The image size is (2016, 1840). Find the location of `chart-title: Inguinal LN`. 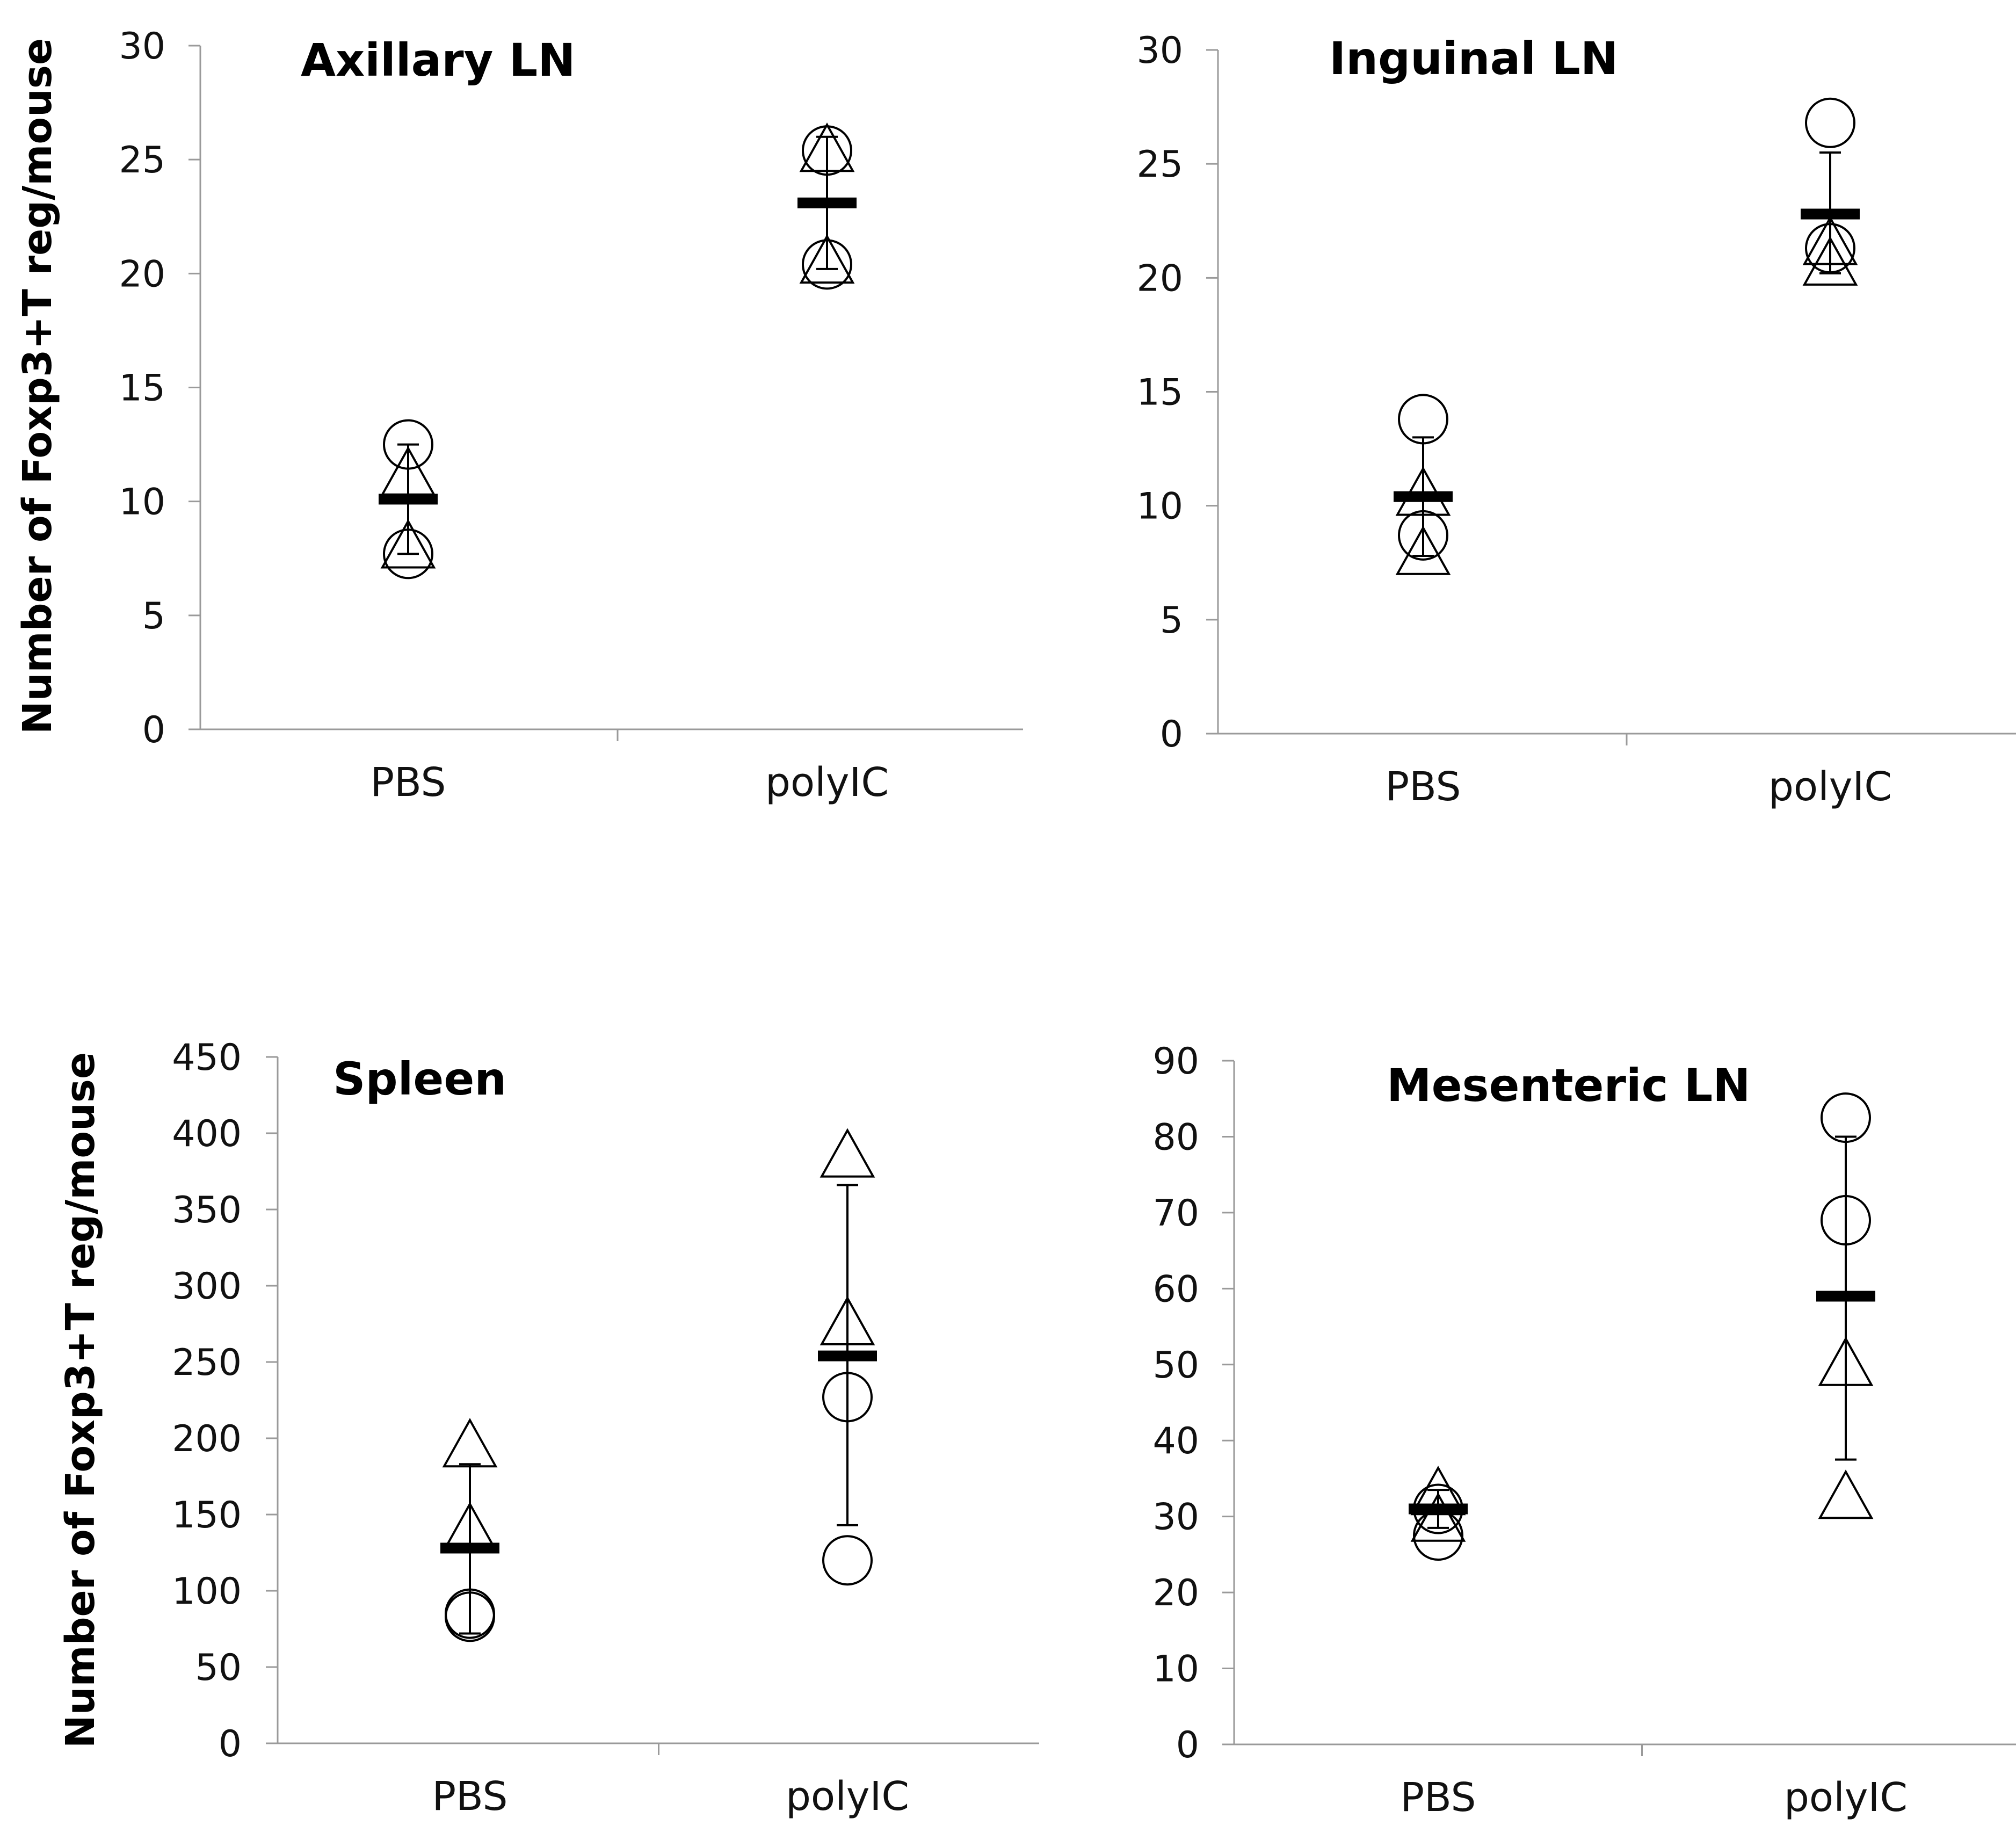

chart-title: Inguinal LN is located at coordinates (1473, 58).